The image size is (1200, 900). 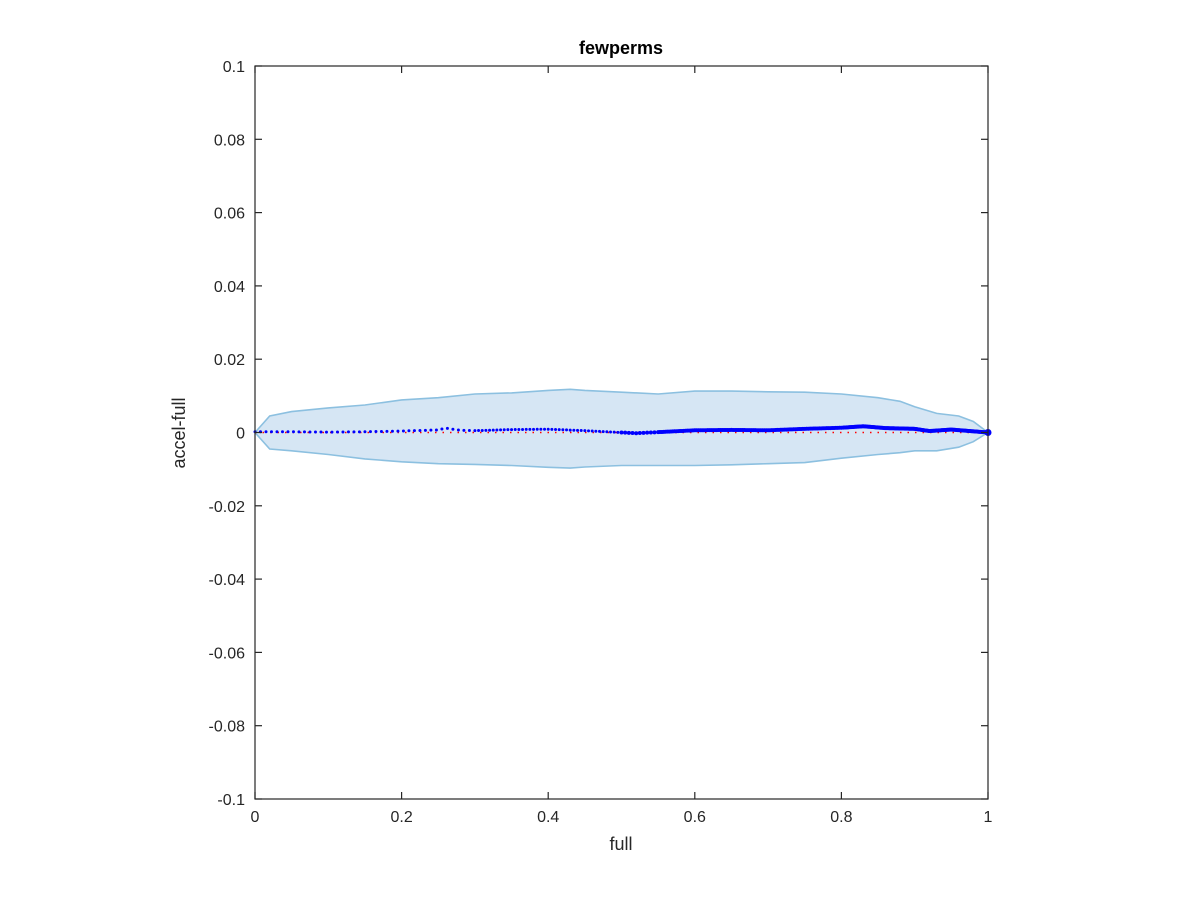 I want to click on y-tick-label: 0, so click(x=240, y=434).